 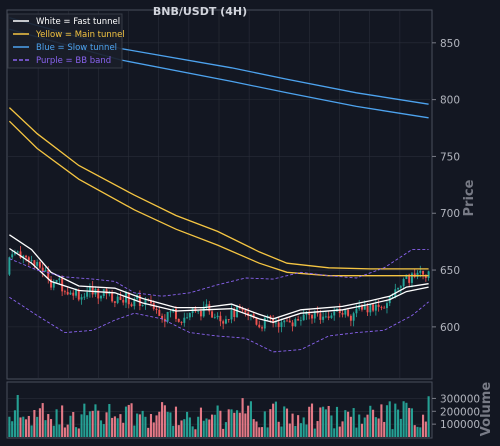 I want to click on legend-box, so click(x=65, y=41).